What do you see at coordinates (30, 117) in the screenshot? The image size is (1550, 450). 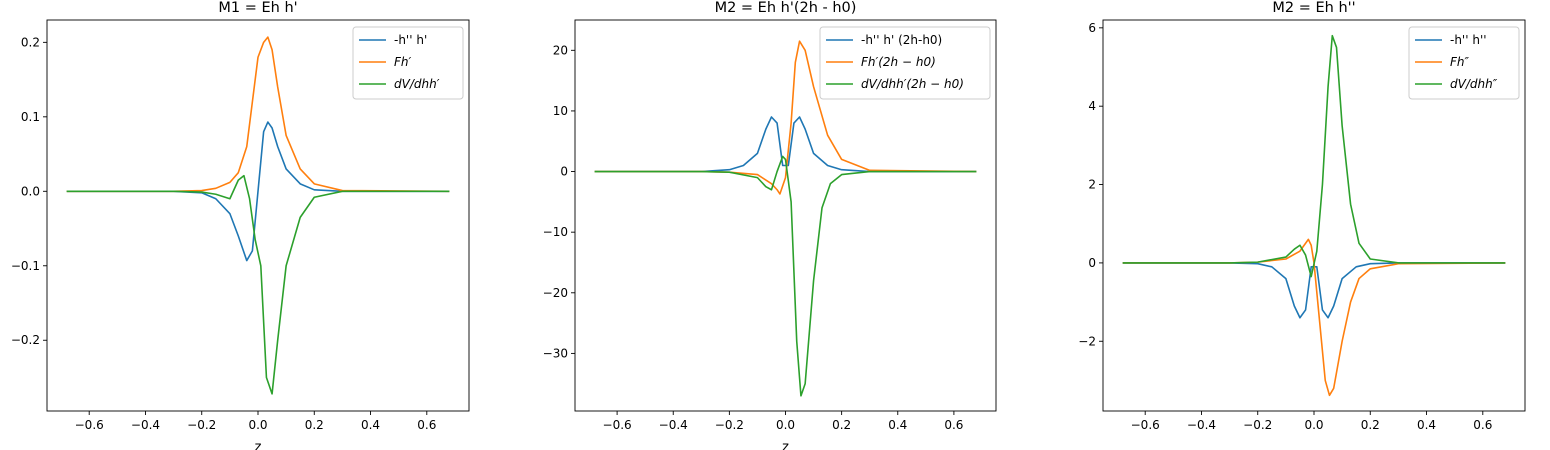 I see `y-tick-label: 0.1` at bounding box center [30, 117].